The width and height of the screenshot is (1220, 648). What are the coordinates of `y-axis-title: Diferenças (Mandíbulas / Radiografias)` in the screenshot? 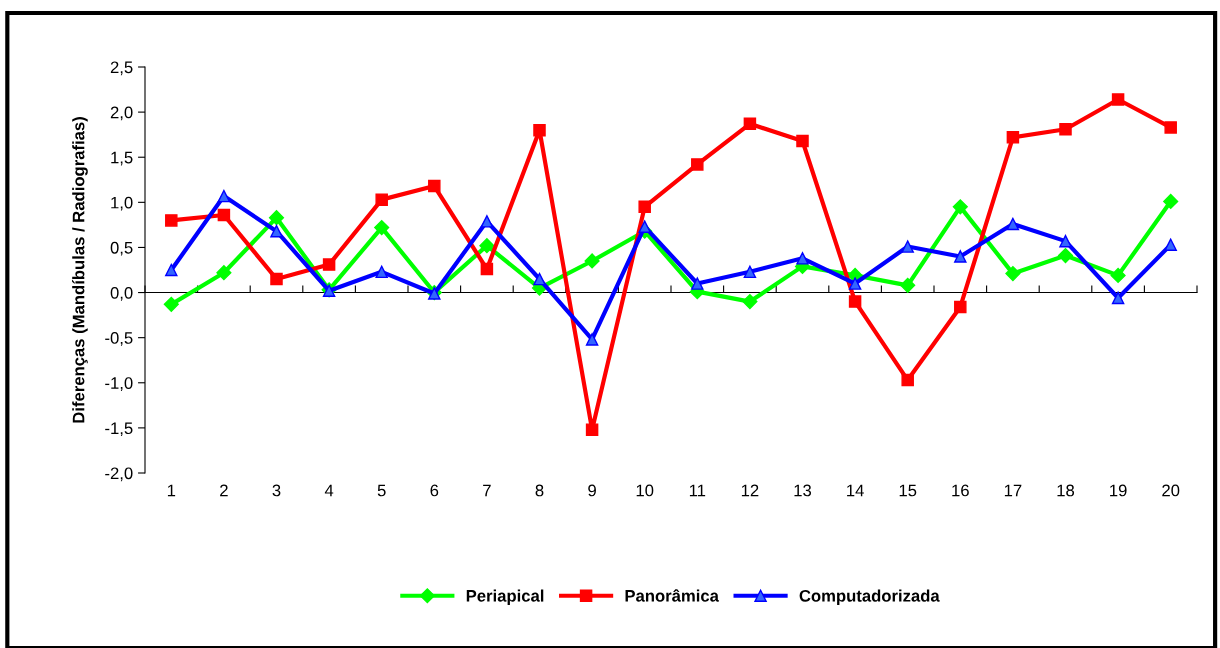 It's located at (80, 270).